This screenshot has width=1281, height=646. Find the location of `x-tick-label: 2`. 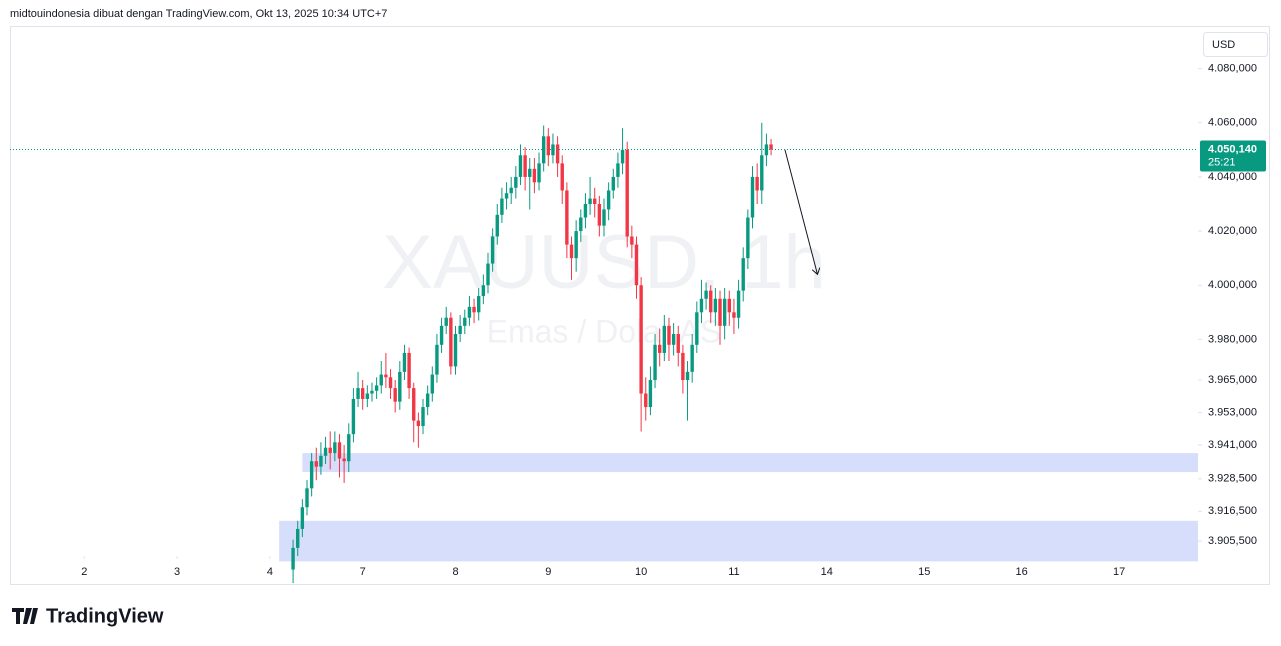

x-tick-label: 2 is located at coordinates (84, 572).